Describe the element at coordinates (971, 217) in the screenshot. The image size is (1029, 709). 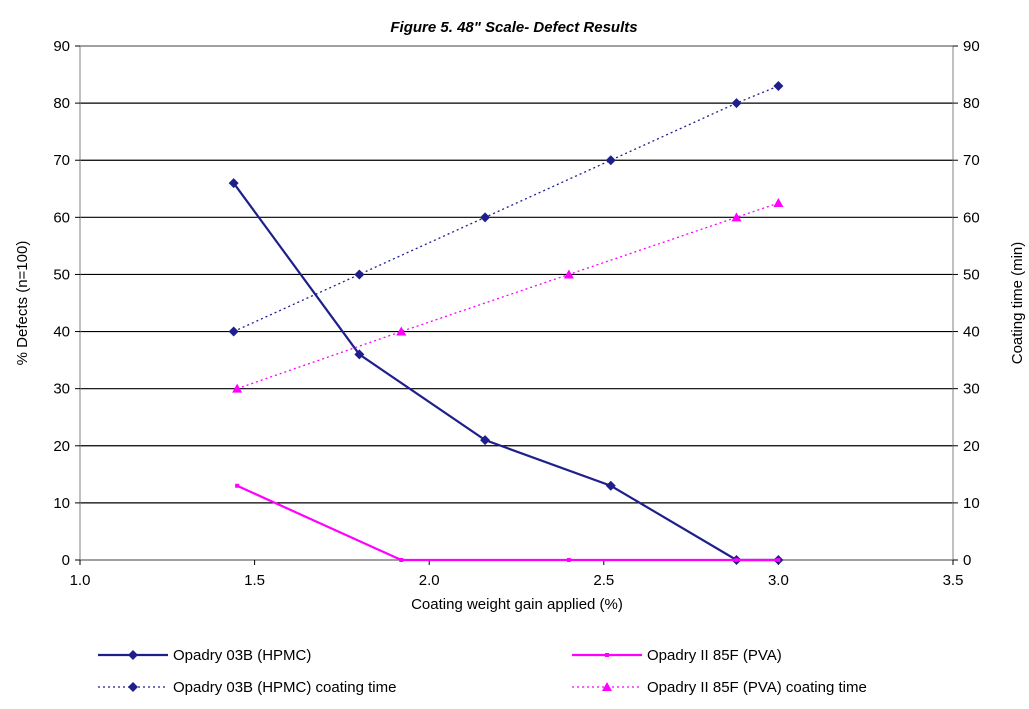
I see `y2-tick-label-6: 60` at that location.